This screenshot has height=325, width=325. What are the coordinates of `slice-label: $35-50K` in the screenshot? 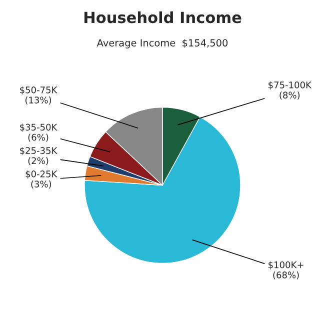 It's located at (39, 128).